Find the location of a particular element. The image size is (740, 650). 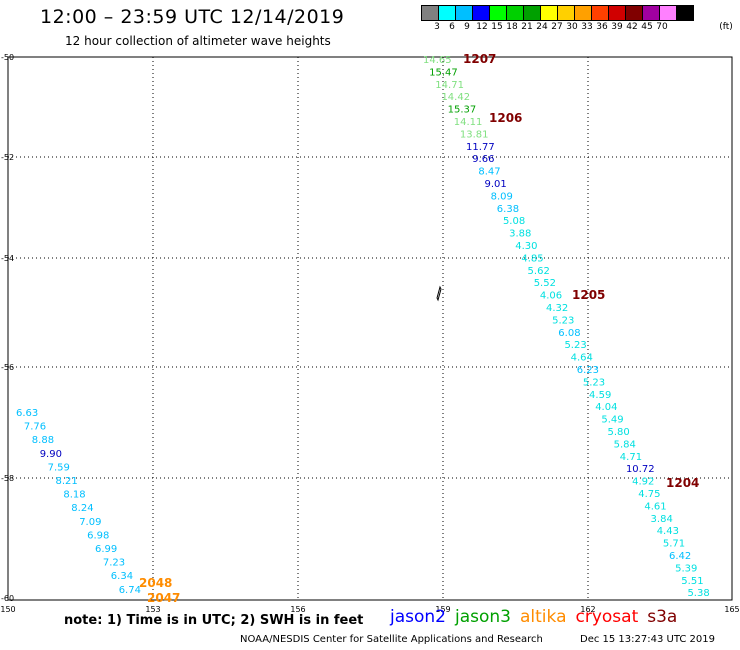

swh-label: 4.85 is located at coordinates (532, 258).